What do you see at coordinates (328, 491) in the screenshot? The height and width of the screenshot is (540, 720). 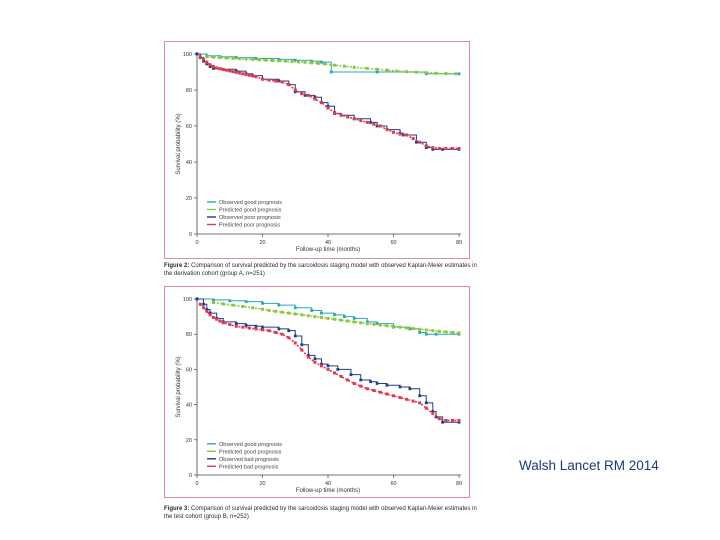 I see `x-axis-label: Follow-up time (months)` at bounding box center [328, 491].